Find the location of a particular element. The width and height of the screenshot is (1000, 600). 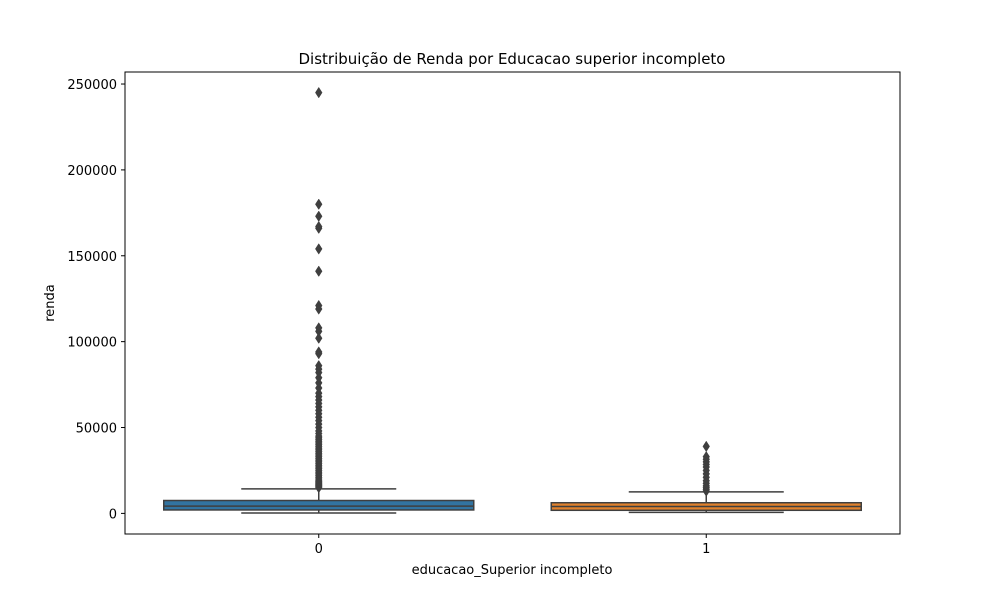

y-tick-label: 0 is located at coordinates (113, 514).